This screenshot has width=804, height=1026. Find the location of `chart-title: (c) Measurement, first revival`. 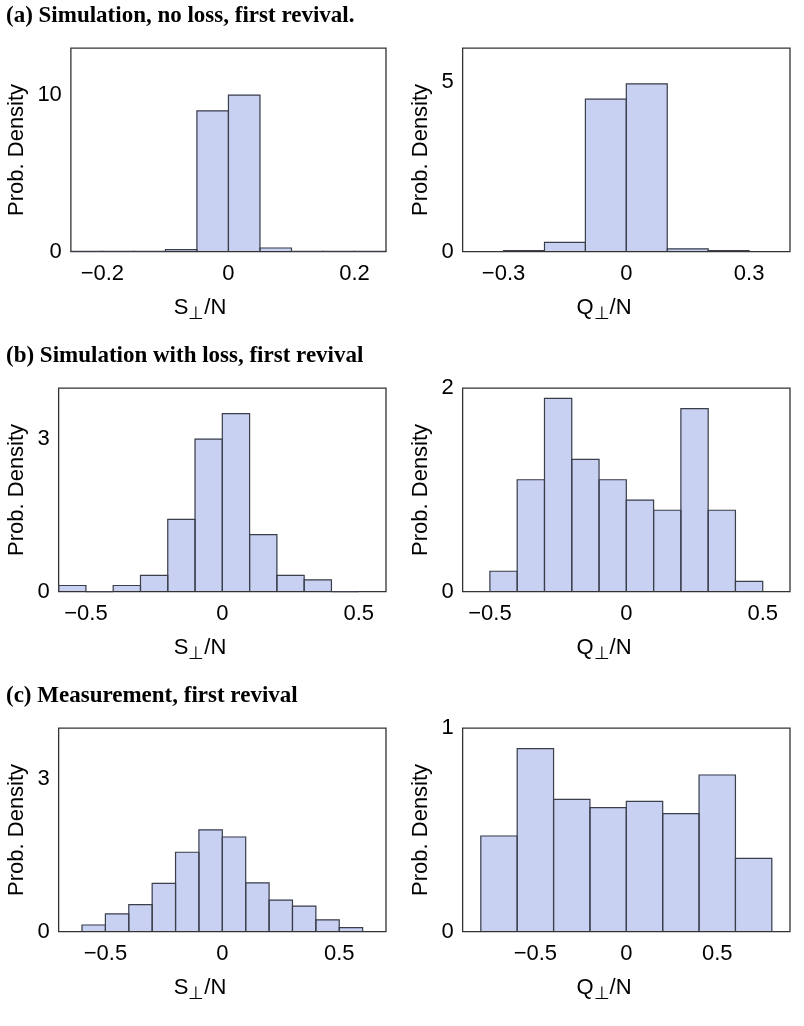

chart-title: (c) Measurement, first revival is located at coordinates (152, 695).